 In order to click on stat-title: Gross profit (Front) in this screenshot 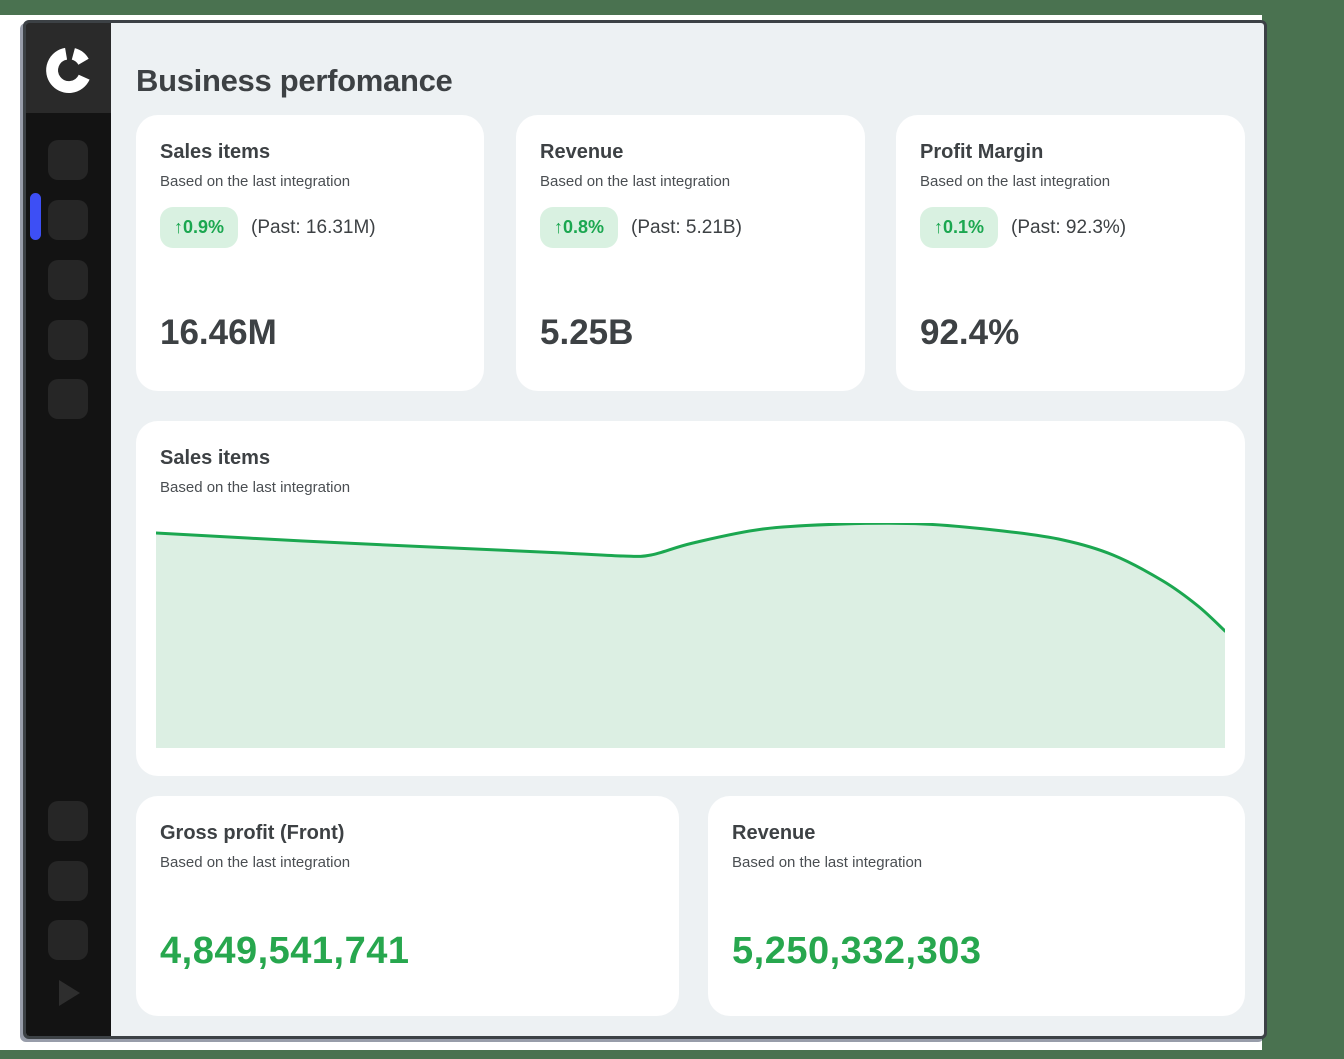, I will do `click(252, 833)`.